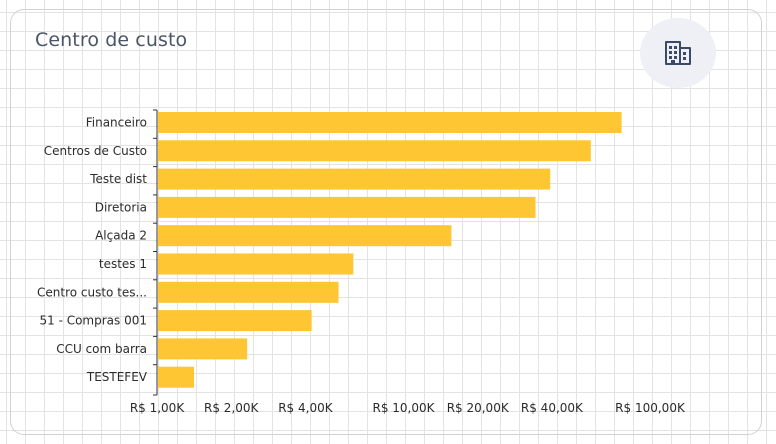  Describe the element at coordinates (232, 408) in the screenshot. I see `x-tick-label: R$ 2,00K` at that location.